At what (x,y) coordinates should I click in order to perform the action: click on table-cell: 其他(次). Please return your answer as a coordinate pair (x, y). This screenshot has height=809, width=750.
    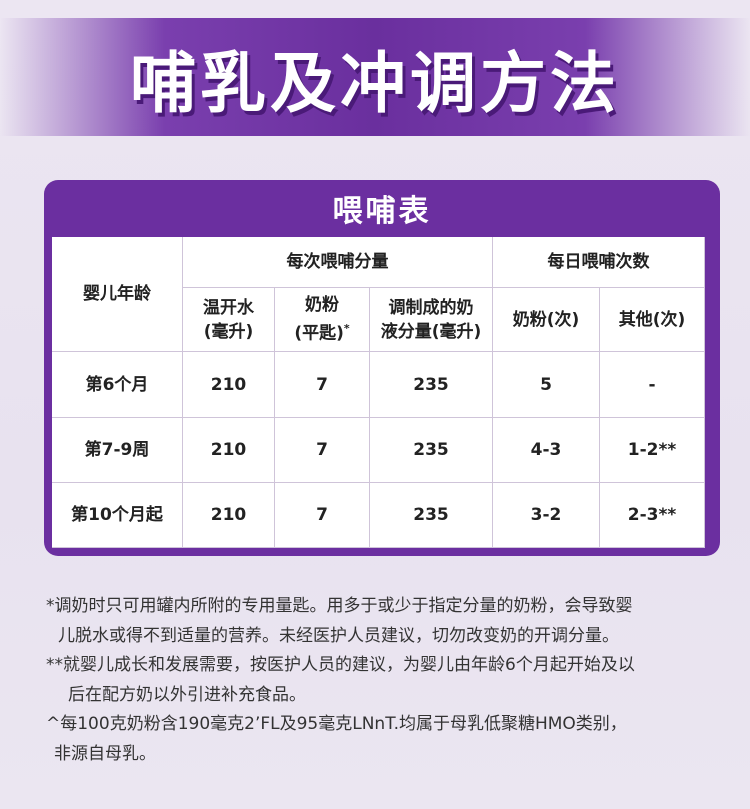
    Looking at the image, I should click on (652, 320).